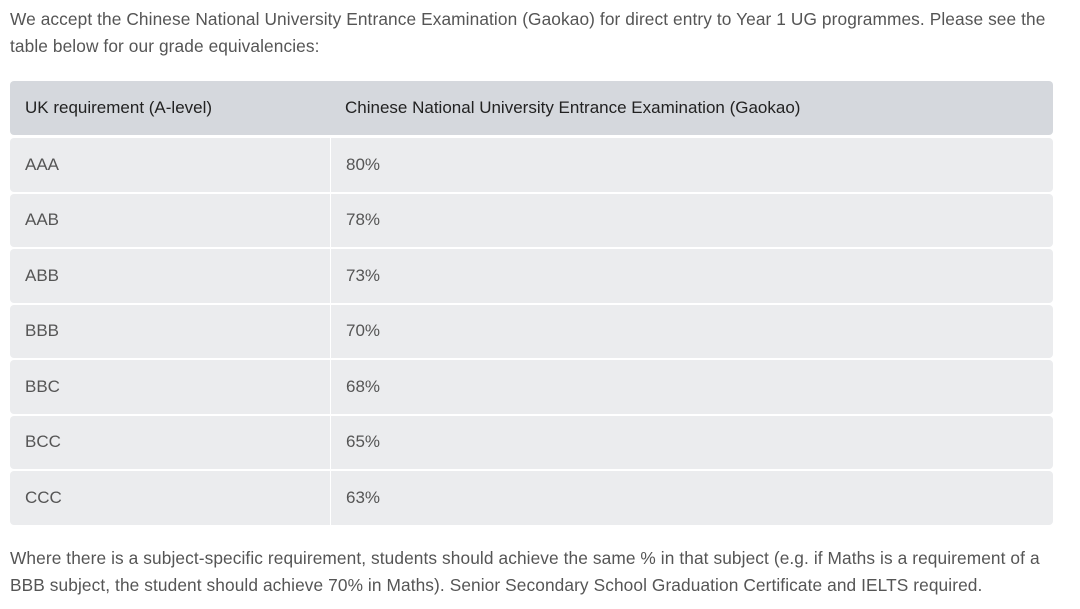  What do you see at coordinates (170, 331) in the screenshot?
I see `table-cell: BBB` at bounding box center [170, 331].